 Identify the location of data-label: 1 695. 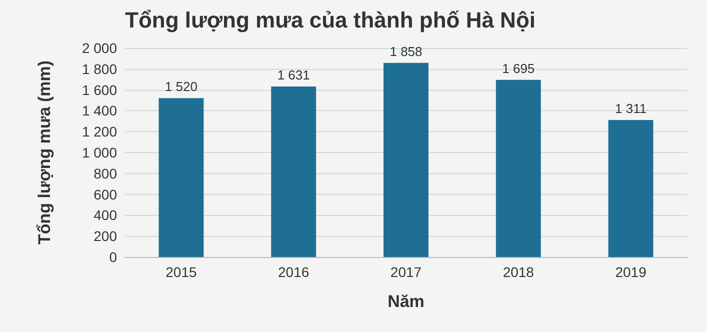
(518, 68).